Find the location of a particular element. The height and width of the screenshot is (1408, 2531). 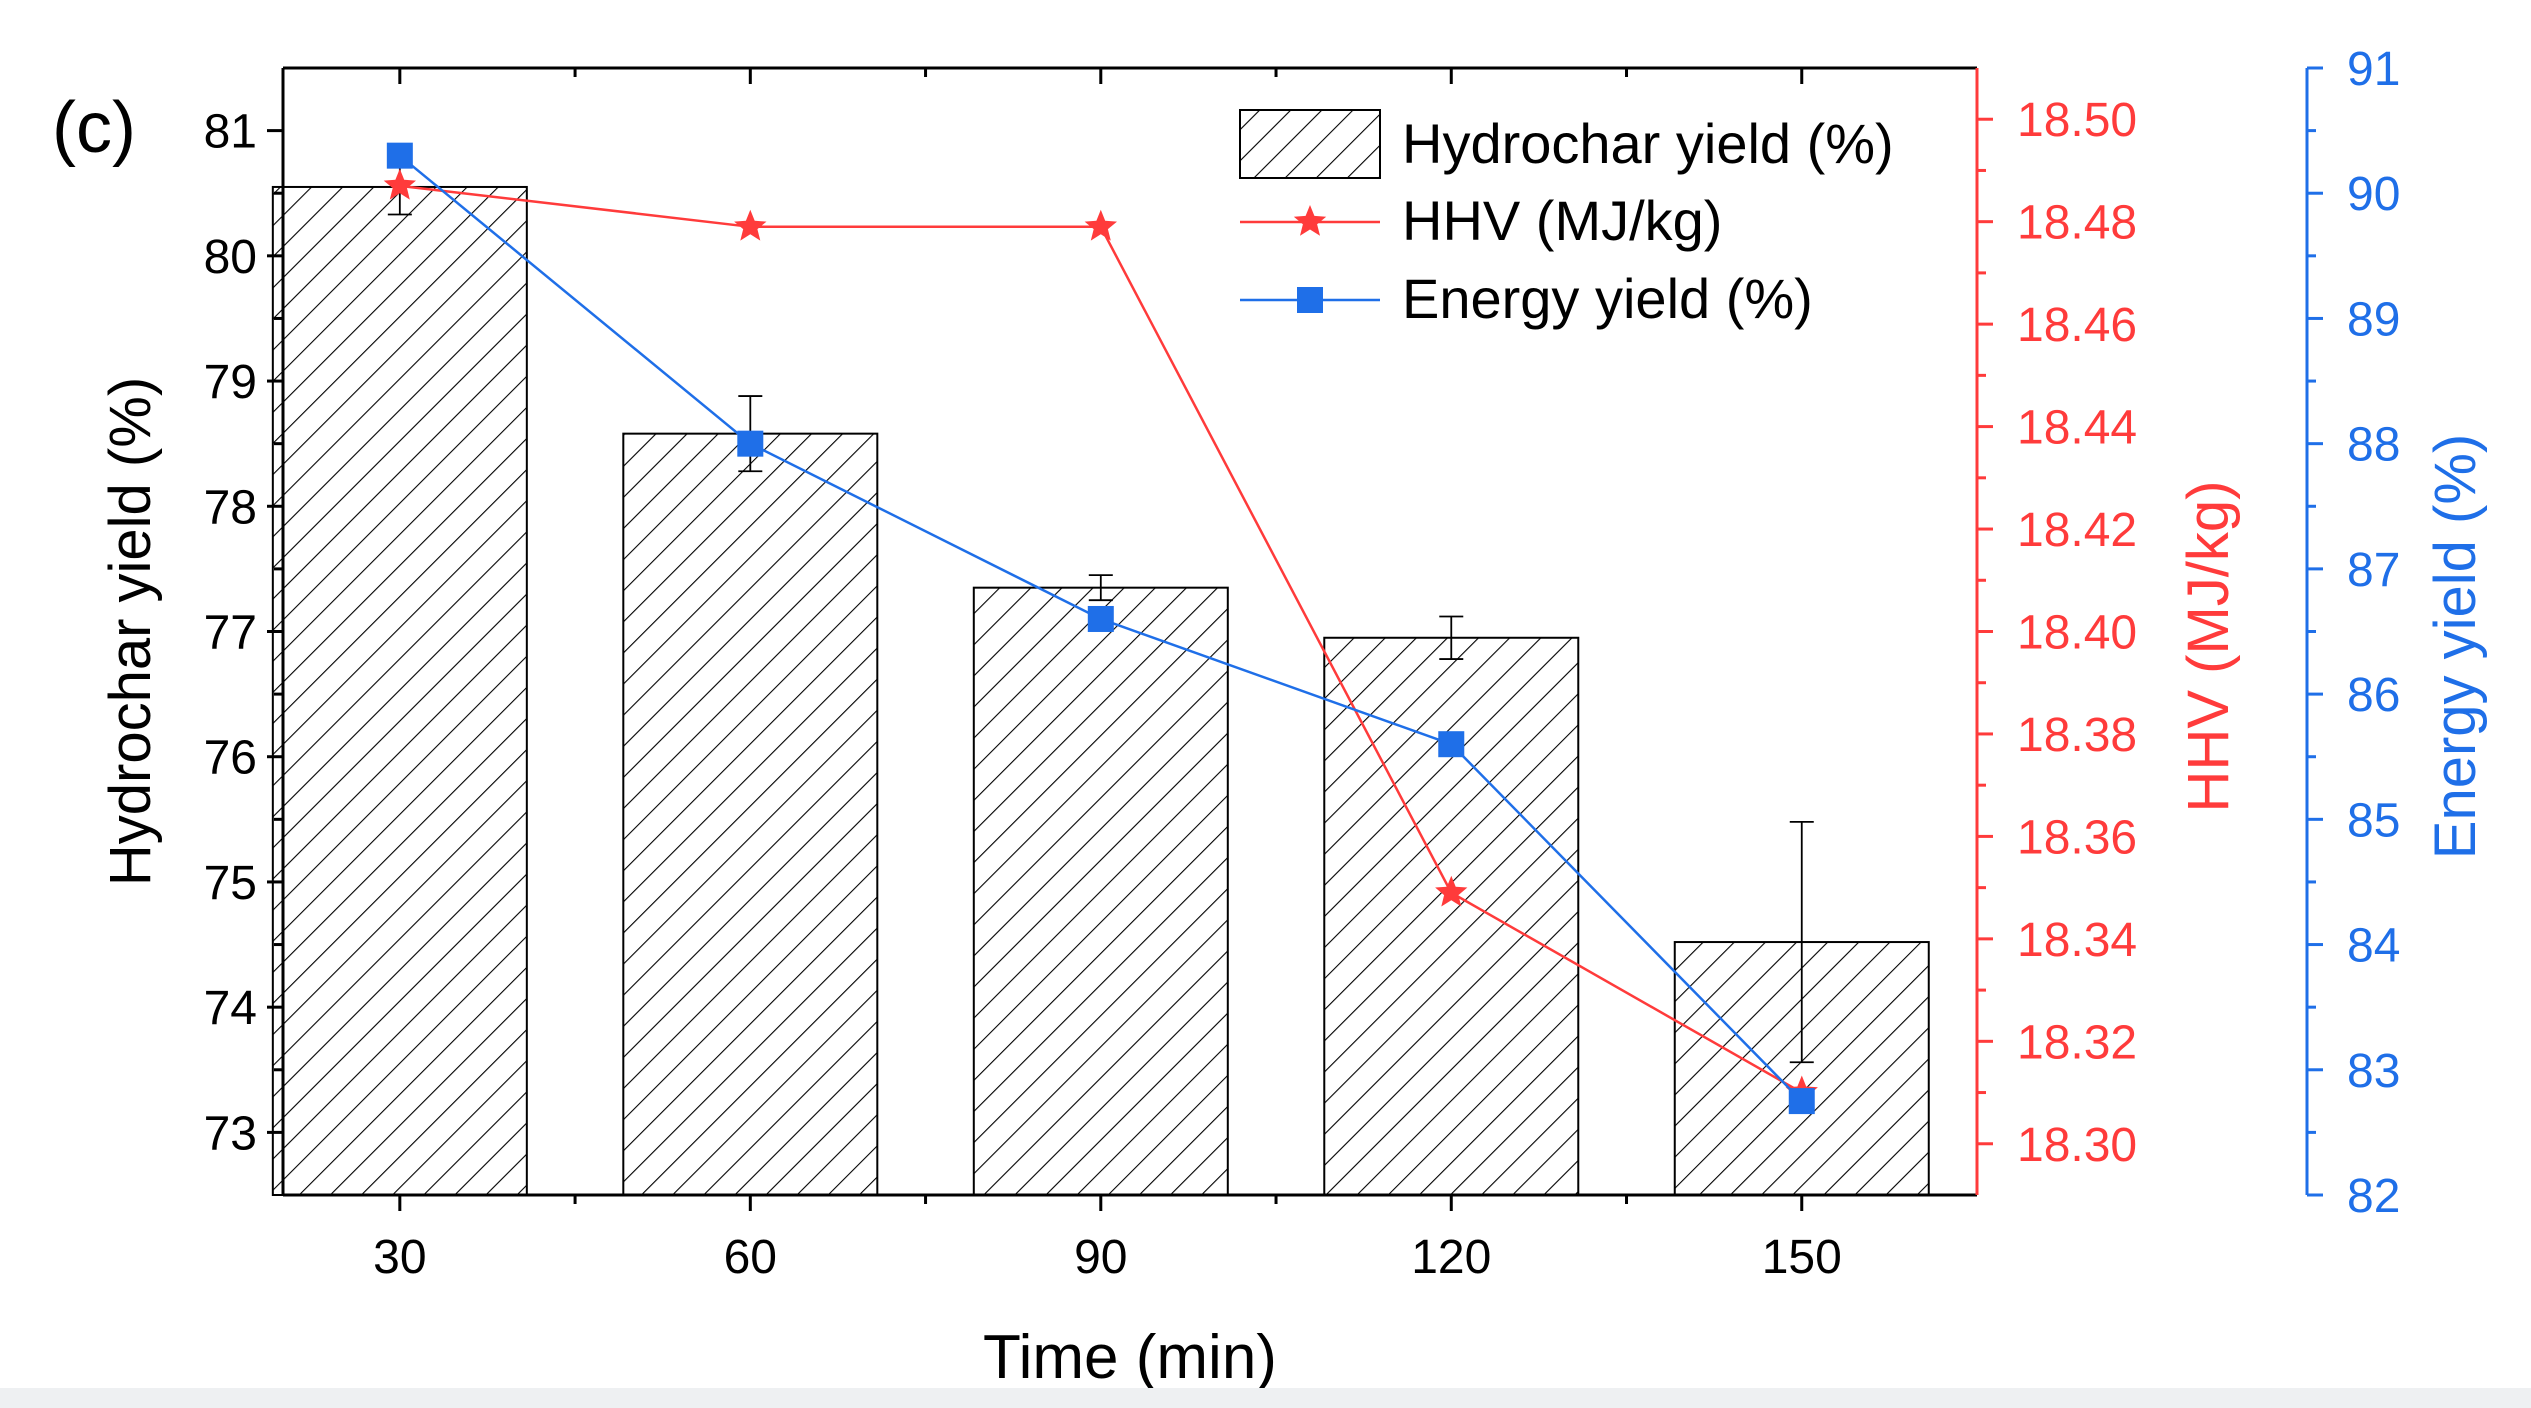

hhv-axis-tick-label: 18.40 is located at coordinates (2077, 633).